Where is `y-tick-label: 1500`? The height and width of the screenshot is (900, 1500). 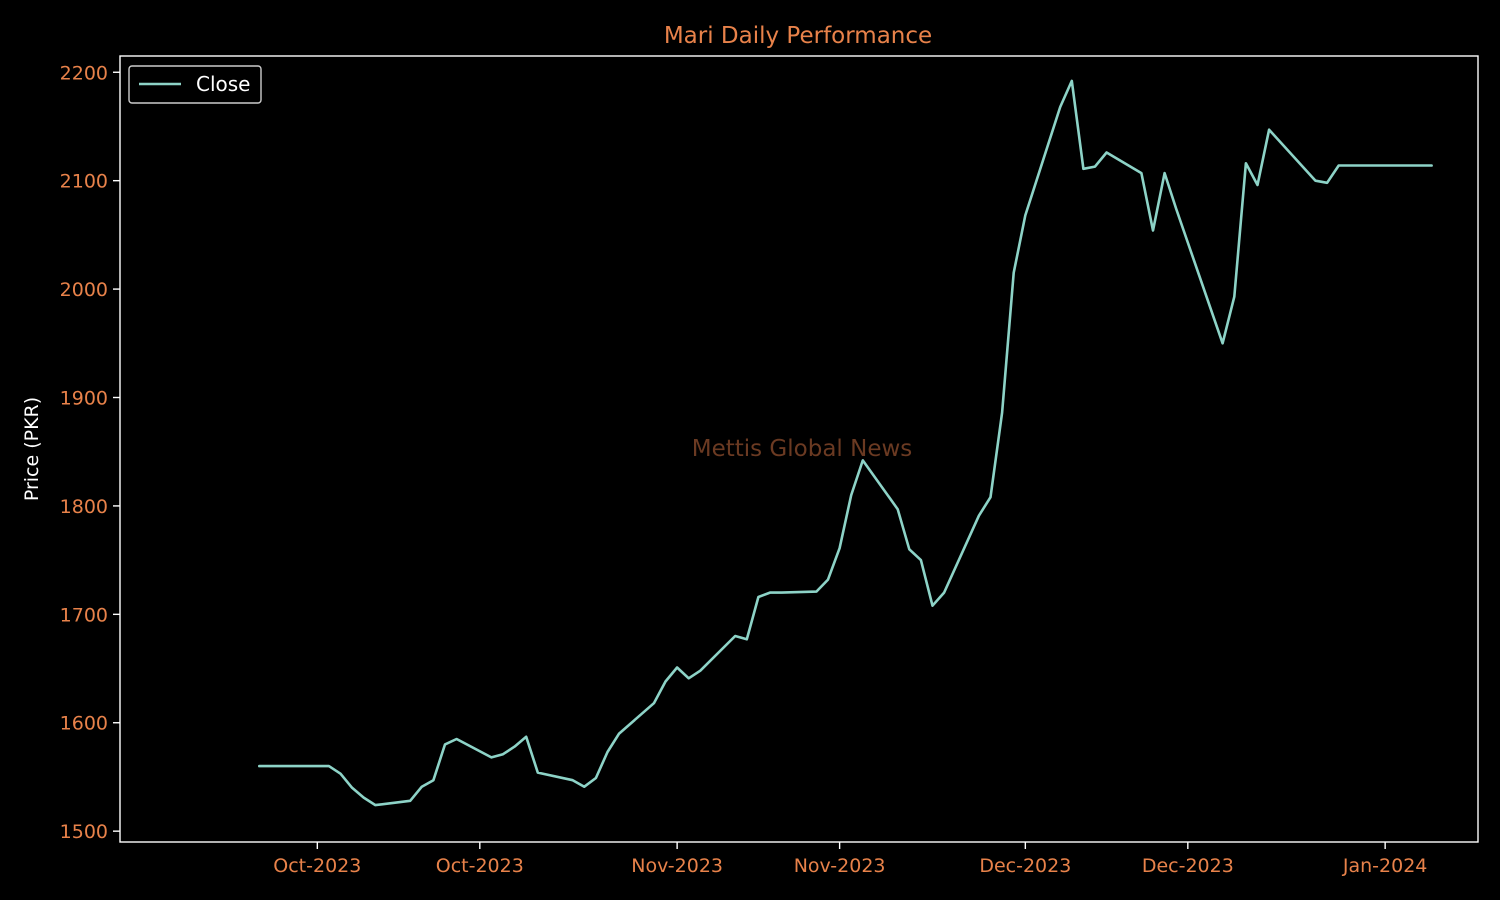 y-tick-label: 1500 is located at coordinates (84, 832).